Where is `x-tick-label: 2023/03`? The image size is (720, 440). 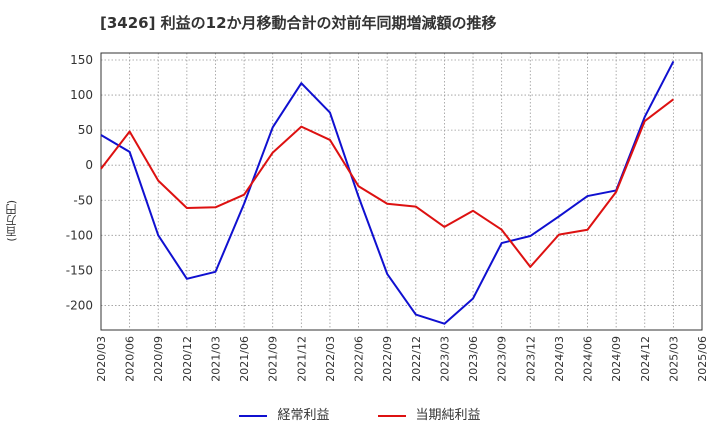 x-tick-label: 2023/03 is located at coordinates (444, 359).